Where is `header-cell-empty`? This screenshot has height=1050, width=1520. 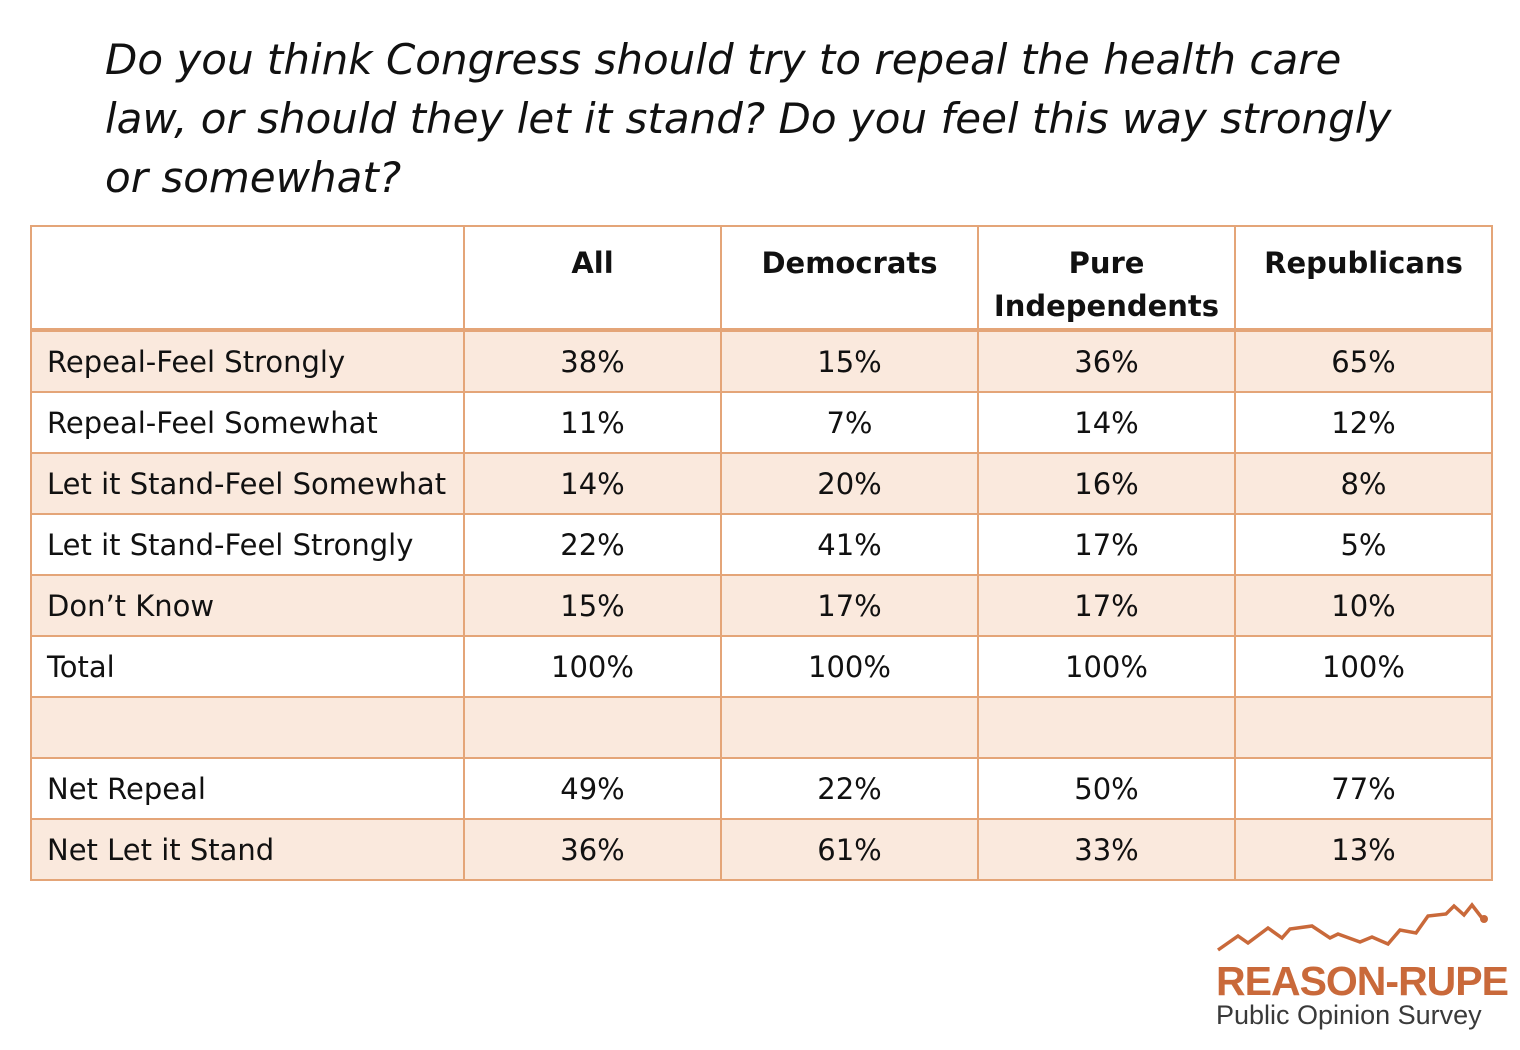 header-cell-empty is located at coordinates (247, 278).